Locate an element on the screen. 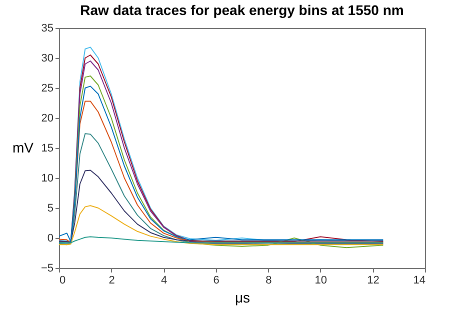  x-tick-label: 12 is located at coordinates (373, 280).